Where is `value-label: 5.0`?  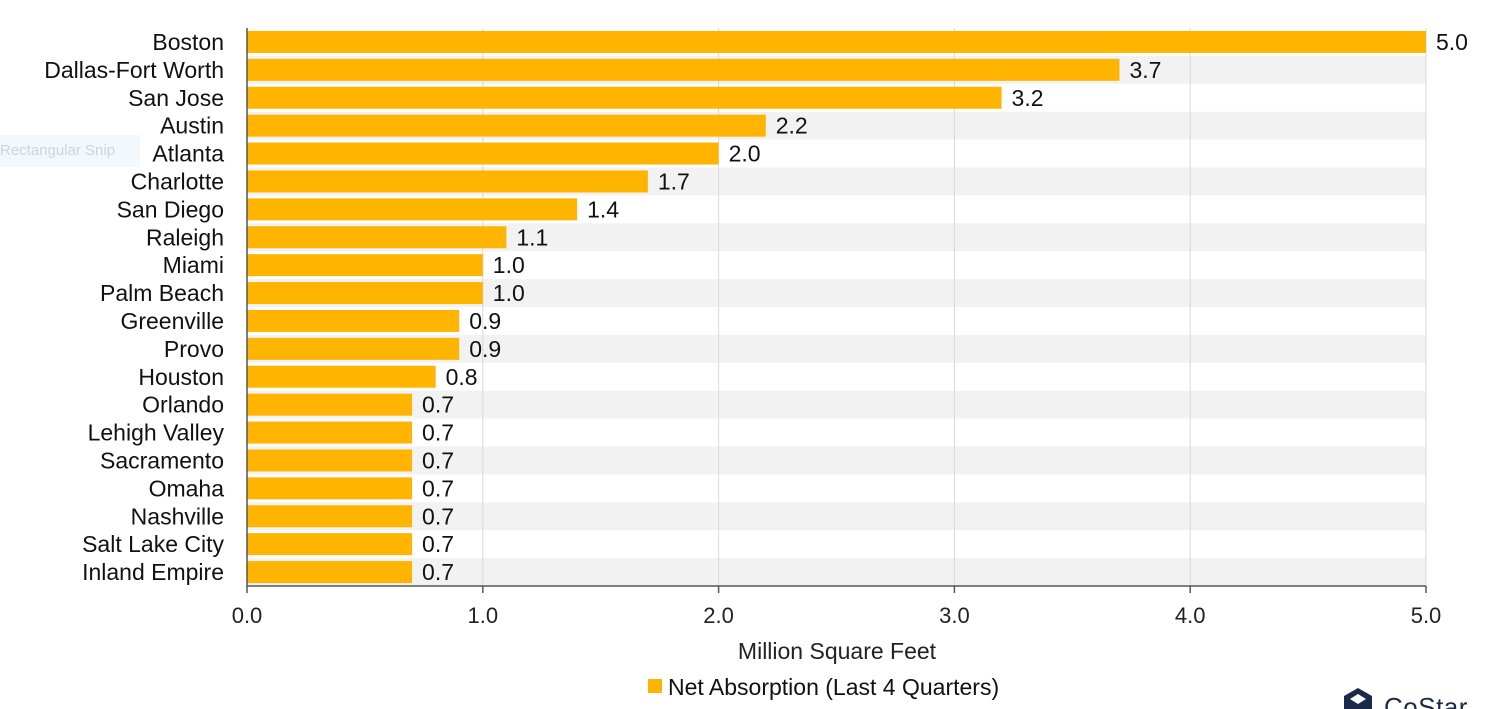 value-label: 5.0 is located at coordinates (1452, 42).